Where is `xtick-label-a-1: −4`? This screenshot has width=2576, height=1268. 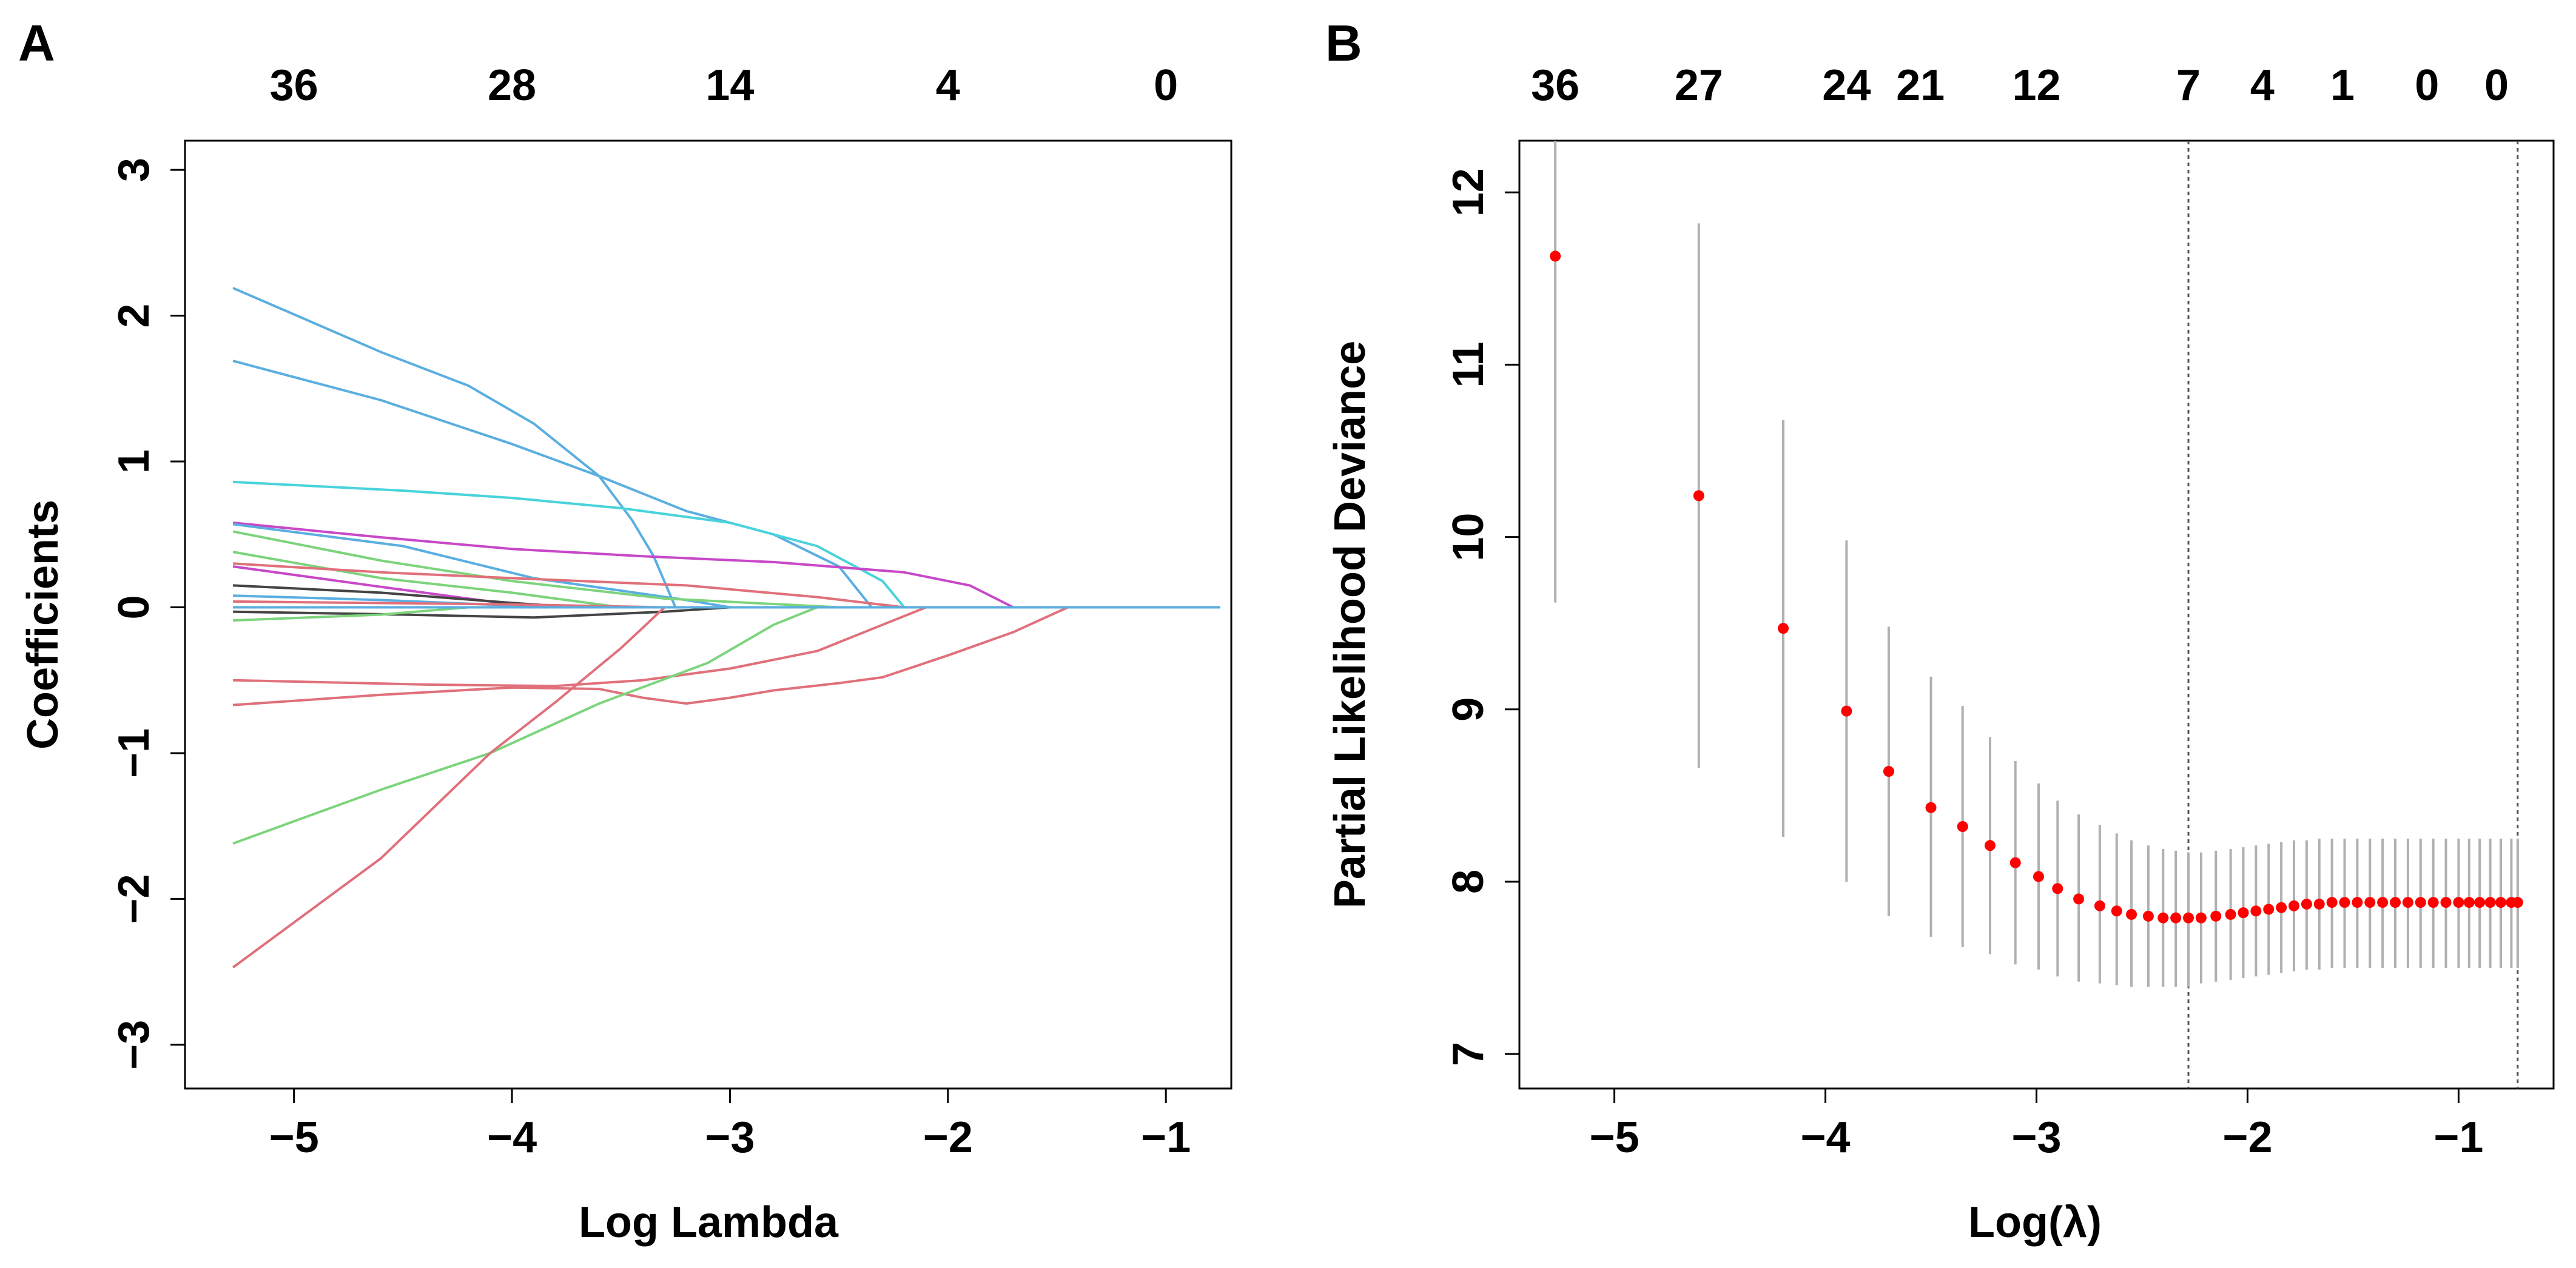 xtick-label-a-1: −4 is located at coordinates (512, 1137).